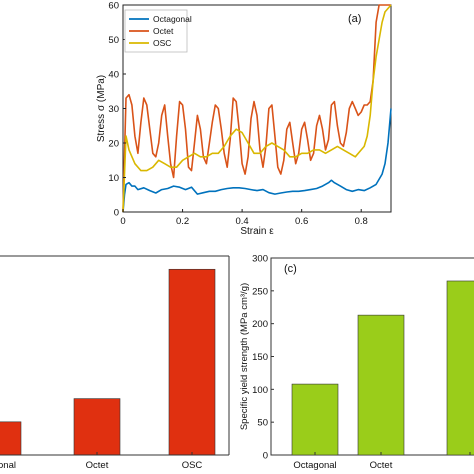  I want to click on panel-c-x-ticks: Octagonal Octet, so click(382, 461).